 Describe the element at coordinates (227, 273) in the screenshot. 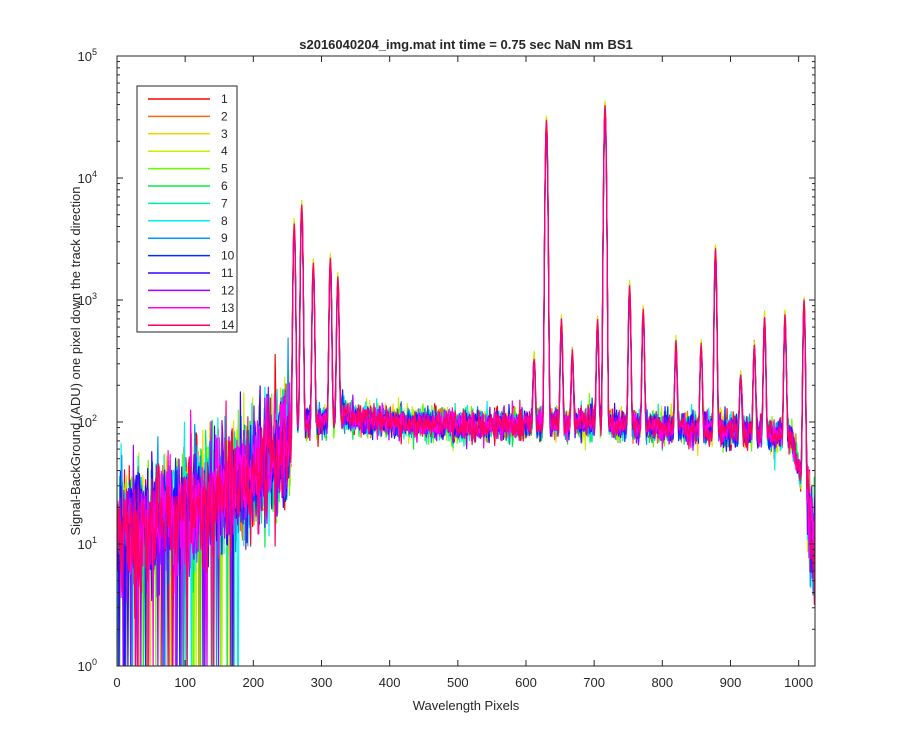

I see `legend-label-11: 11` at that location.